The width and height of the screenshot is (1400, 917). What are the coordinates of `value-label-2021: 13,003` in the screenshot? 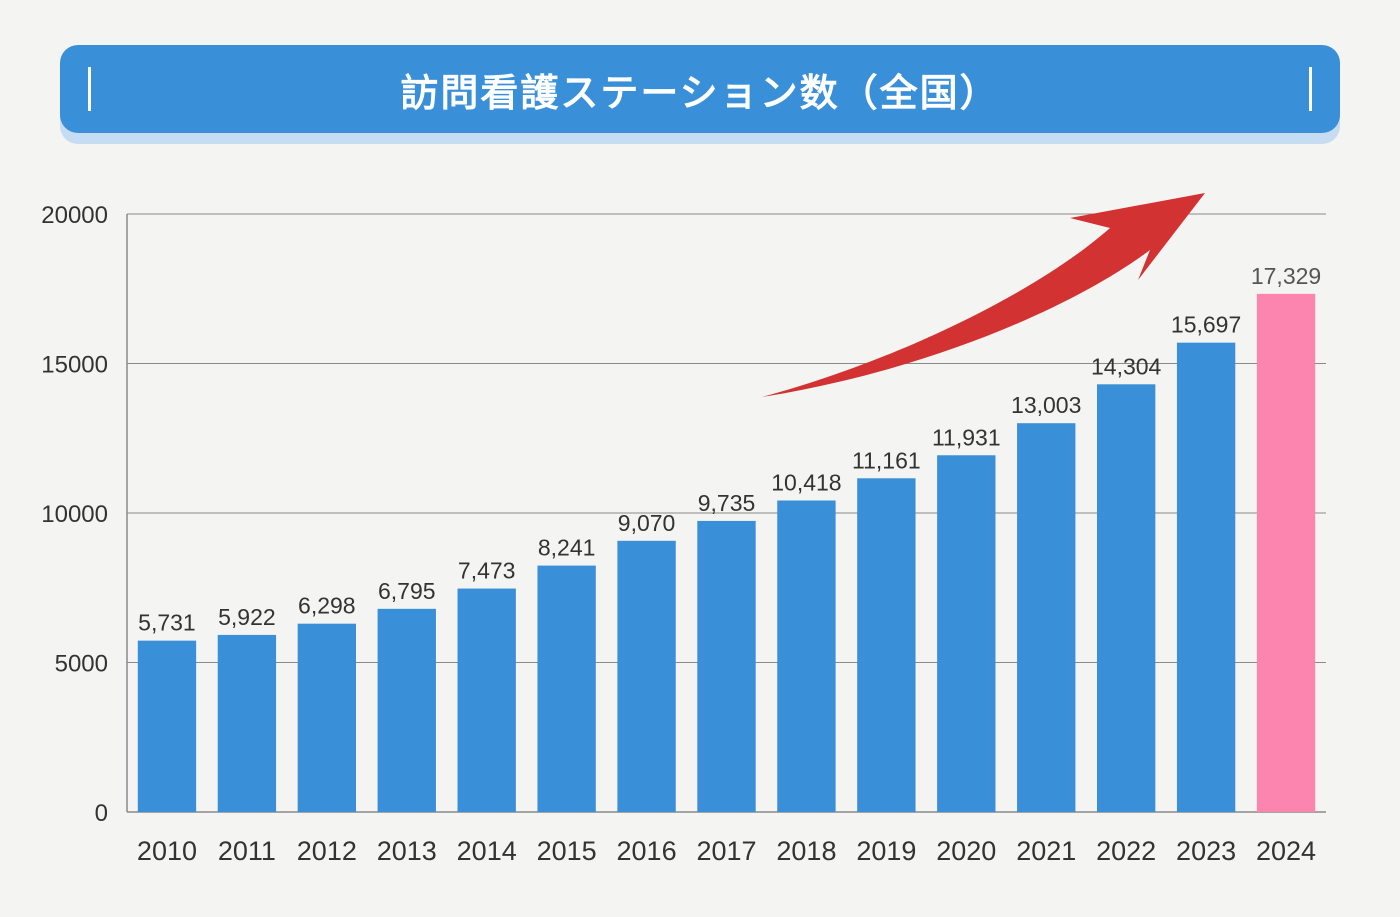 It's located at (1046, 405).